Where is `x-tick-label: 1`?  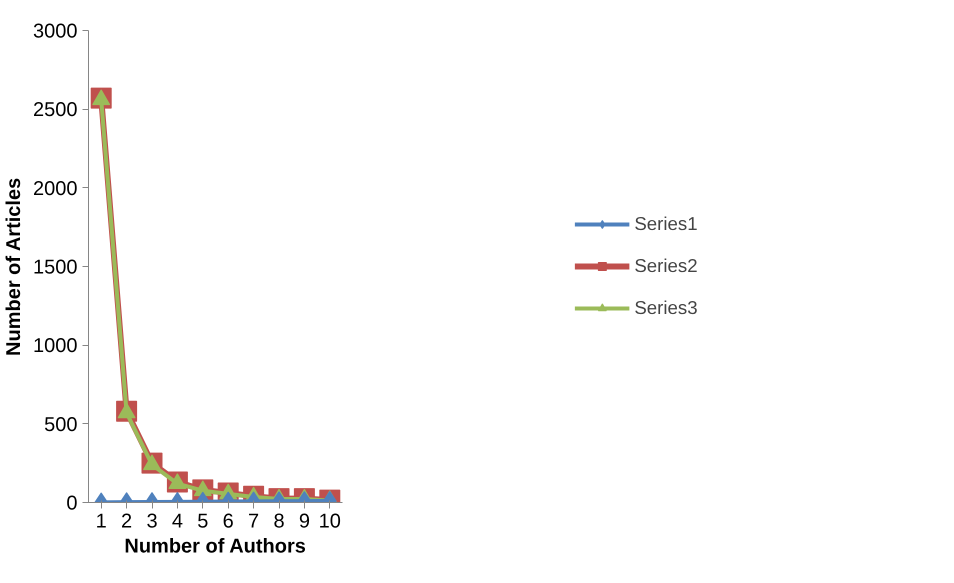 x-tick-label: 1 is located at coordinates (101, 521).